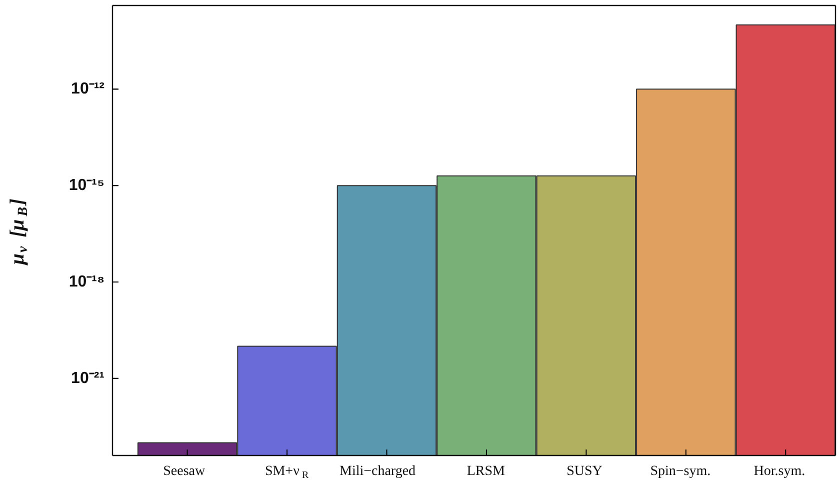  Describe the element at coordinates (87, 378) in the screenshot. I see `y-tick-label: 10⁻²¹` at that location.